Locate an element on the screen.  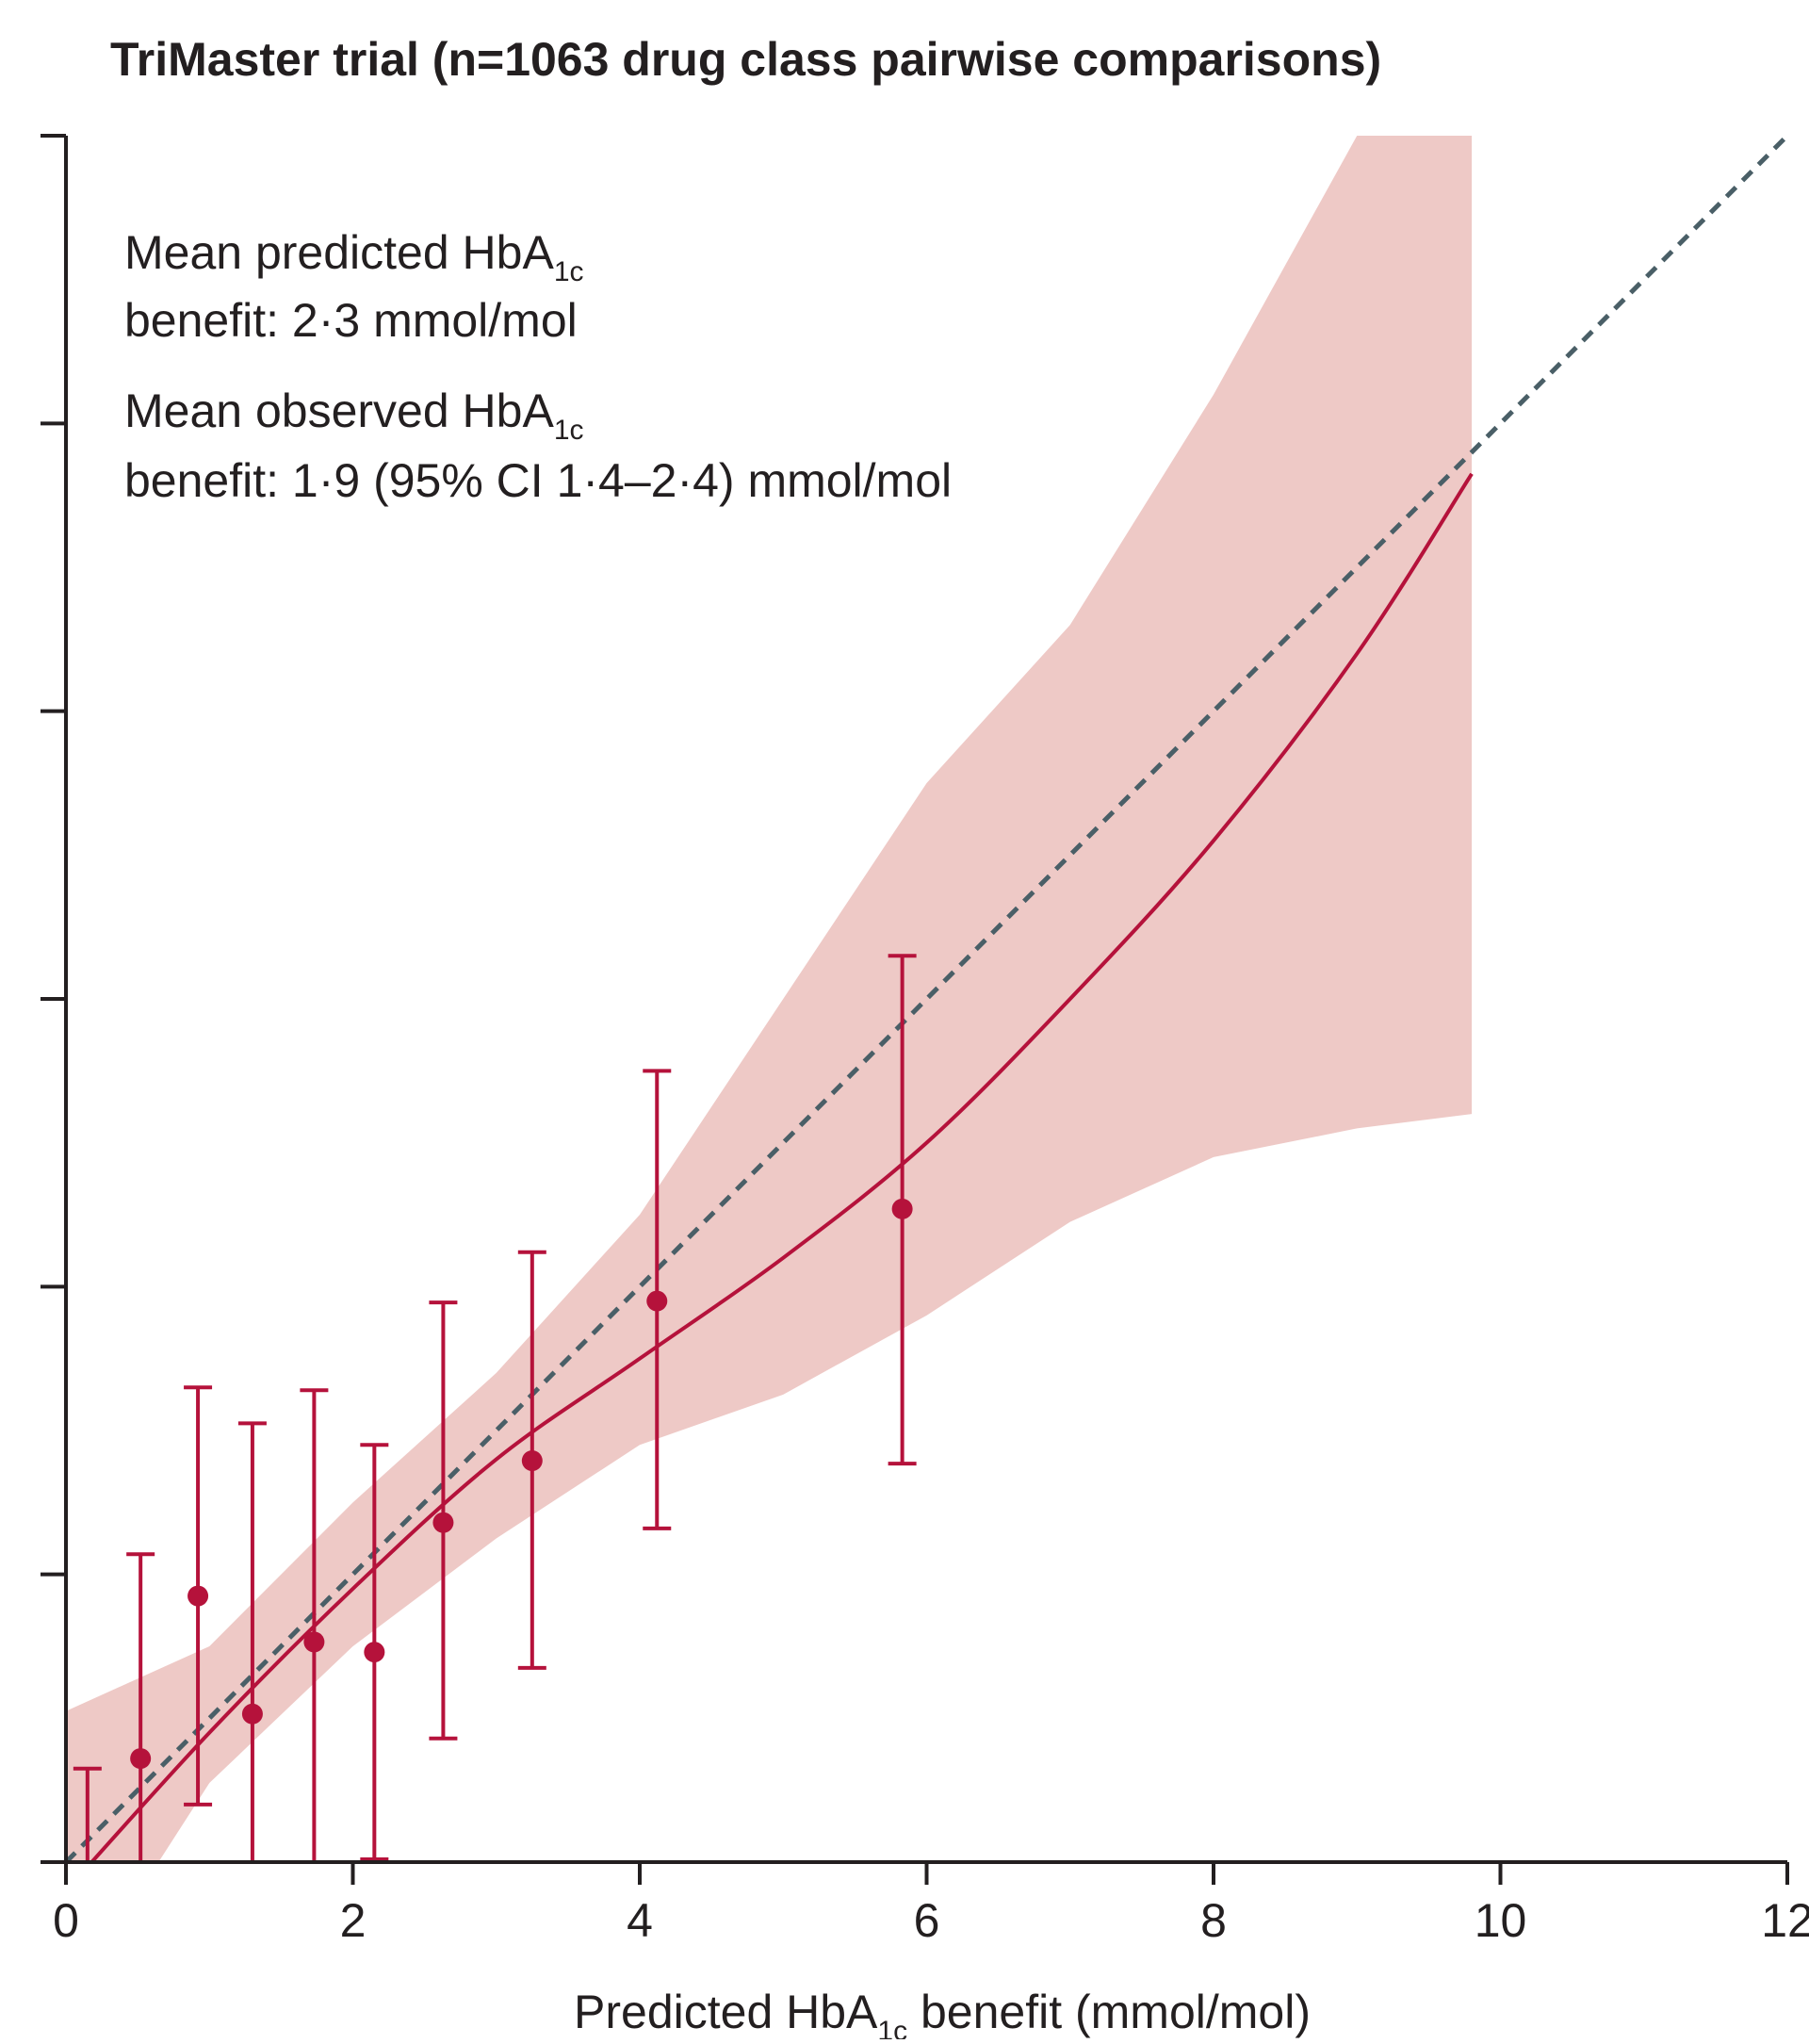
x-tick-label-6: 12 is located at coordinates (1785, 1920).